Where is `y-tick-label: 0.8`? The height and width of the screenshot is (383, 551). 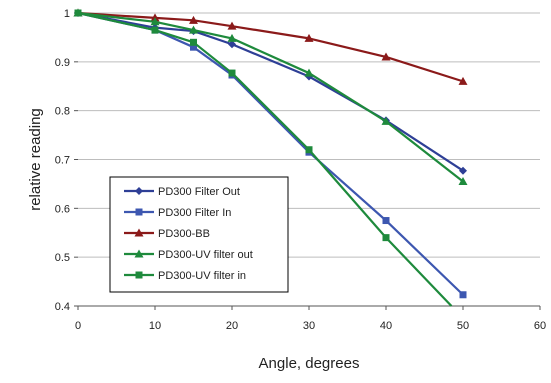 y-tick-label: 0.8 is located at coordinates (62, 112).